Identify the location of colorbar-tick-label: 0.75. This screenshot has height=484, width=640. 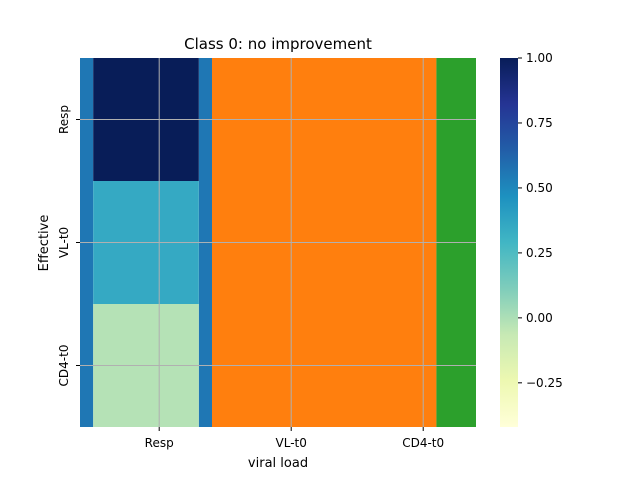
(539, 123).